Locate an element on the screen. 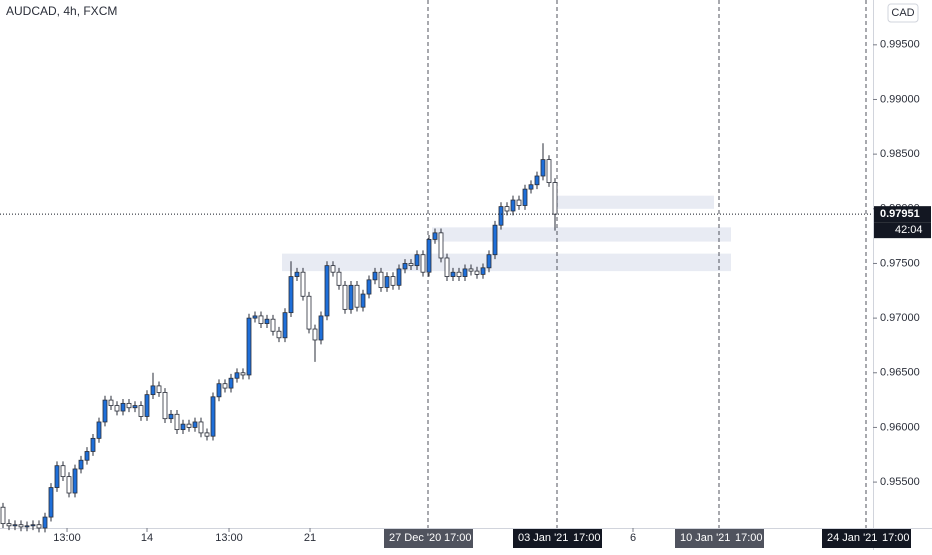 The width and height of the screenshot is (932, 555). x-tick-label: 21 is located at coordinates (310, 538).